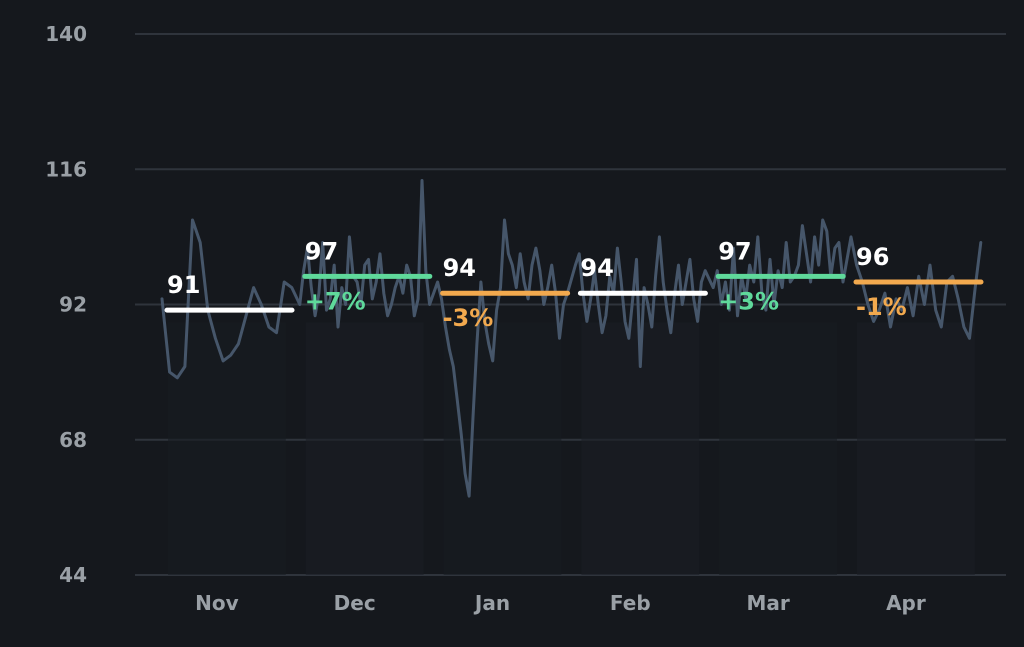 The height and width of the screenshot is (647, 1024). What do you see at coordinates (468, 318) in the screenshot?
I see `change-label-jan: -3%` at bounding box center [468, 318].